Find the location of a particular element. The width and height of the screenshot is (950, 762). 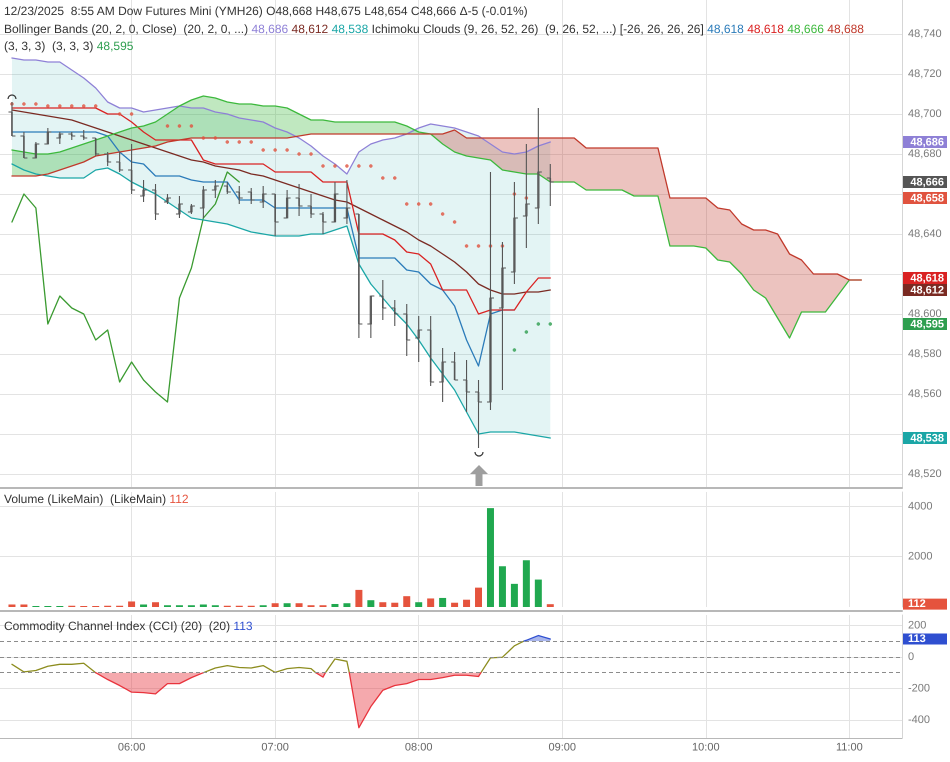

x-tick-label: 07:00 is located at coordinates (275, 748).